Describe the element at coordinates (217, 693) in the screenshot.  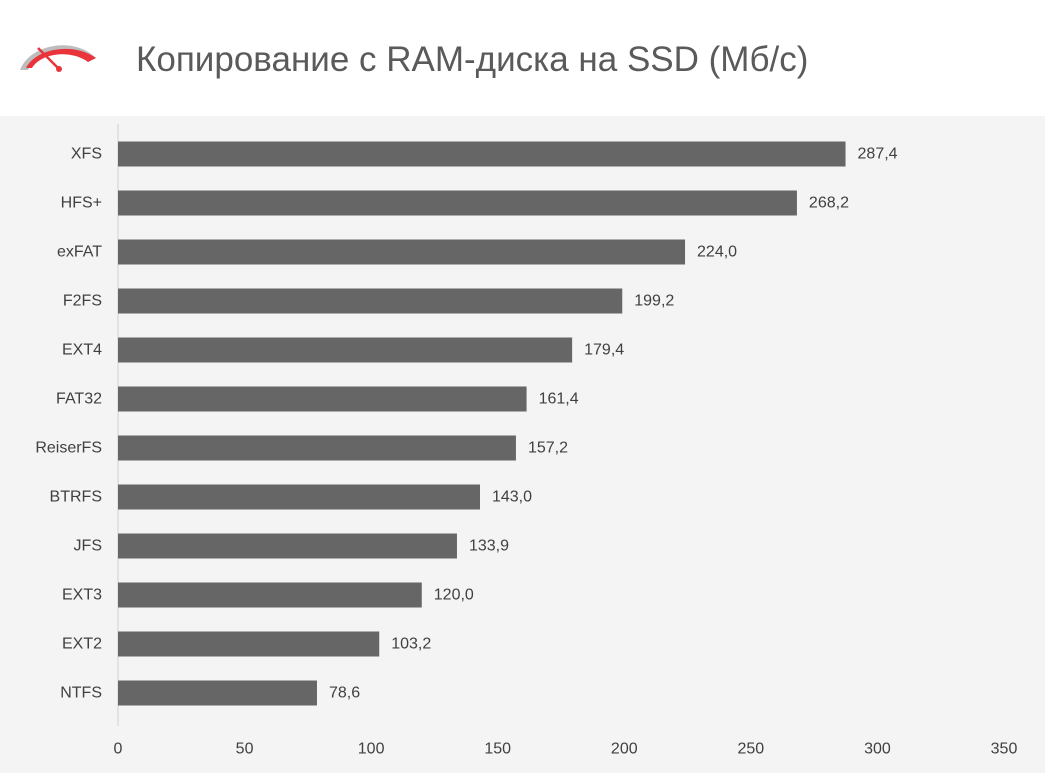
I see `bar-ntfs` at that location.